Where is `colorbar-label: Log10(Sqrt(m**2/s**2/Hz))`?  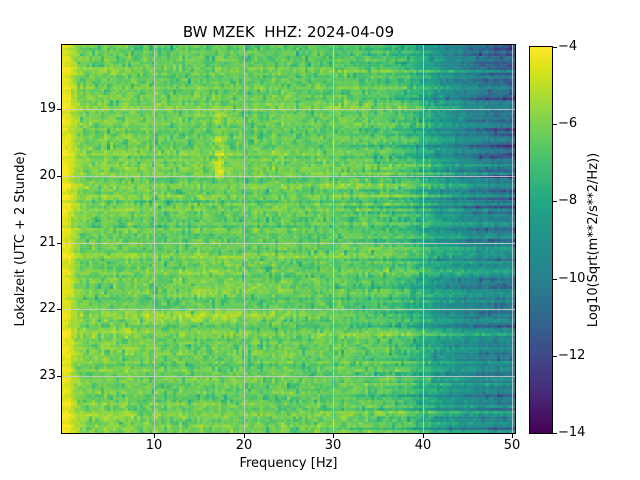 colorbar-label: Log10(Sqrt(m**2/s**2/Hz)) is located at coordinates (593, 240).